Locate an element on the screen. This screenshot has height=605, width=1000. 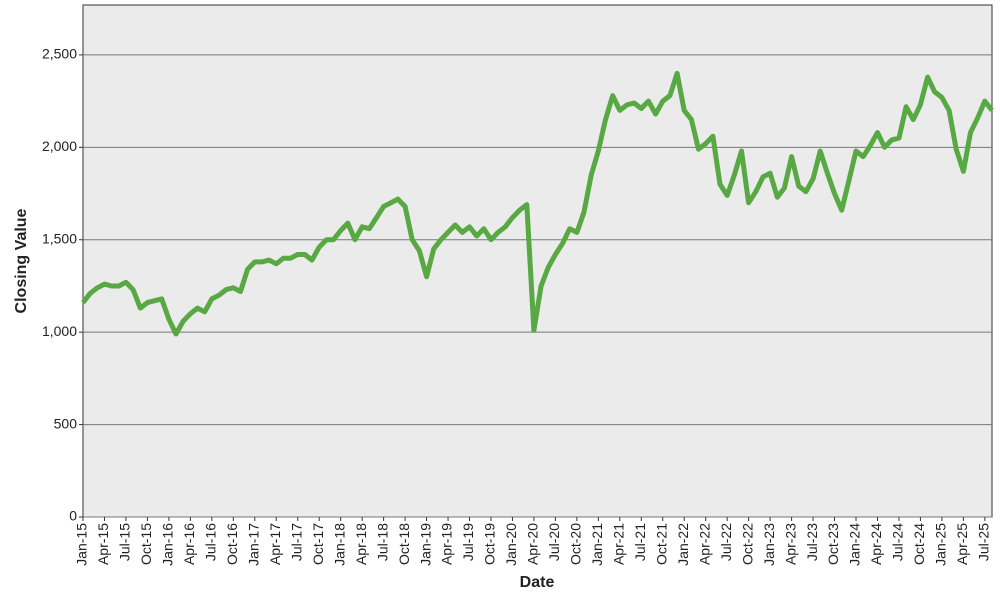
x-tick-label: Jan-23 is located at coordinates (769, 544).